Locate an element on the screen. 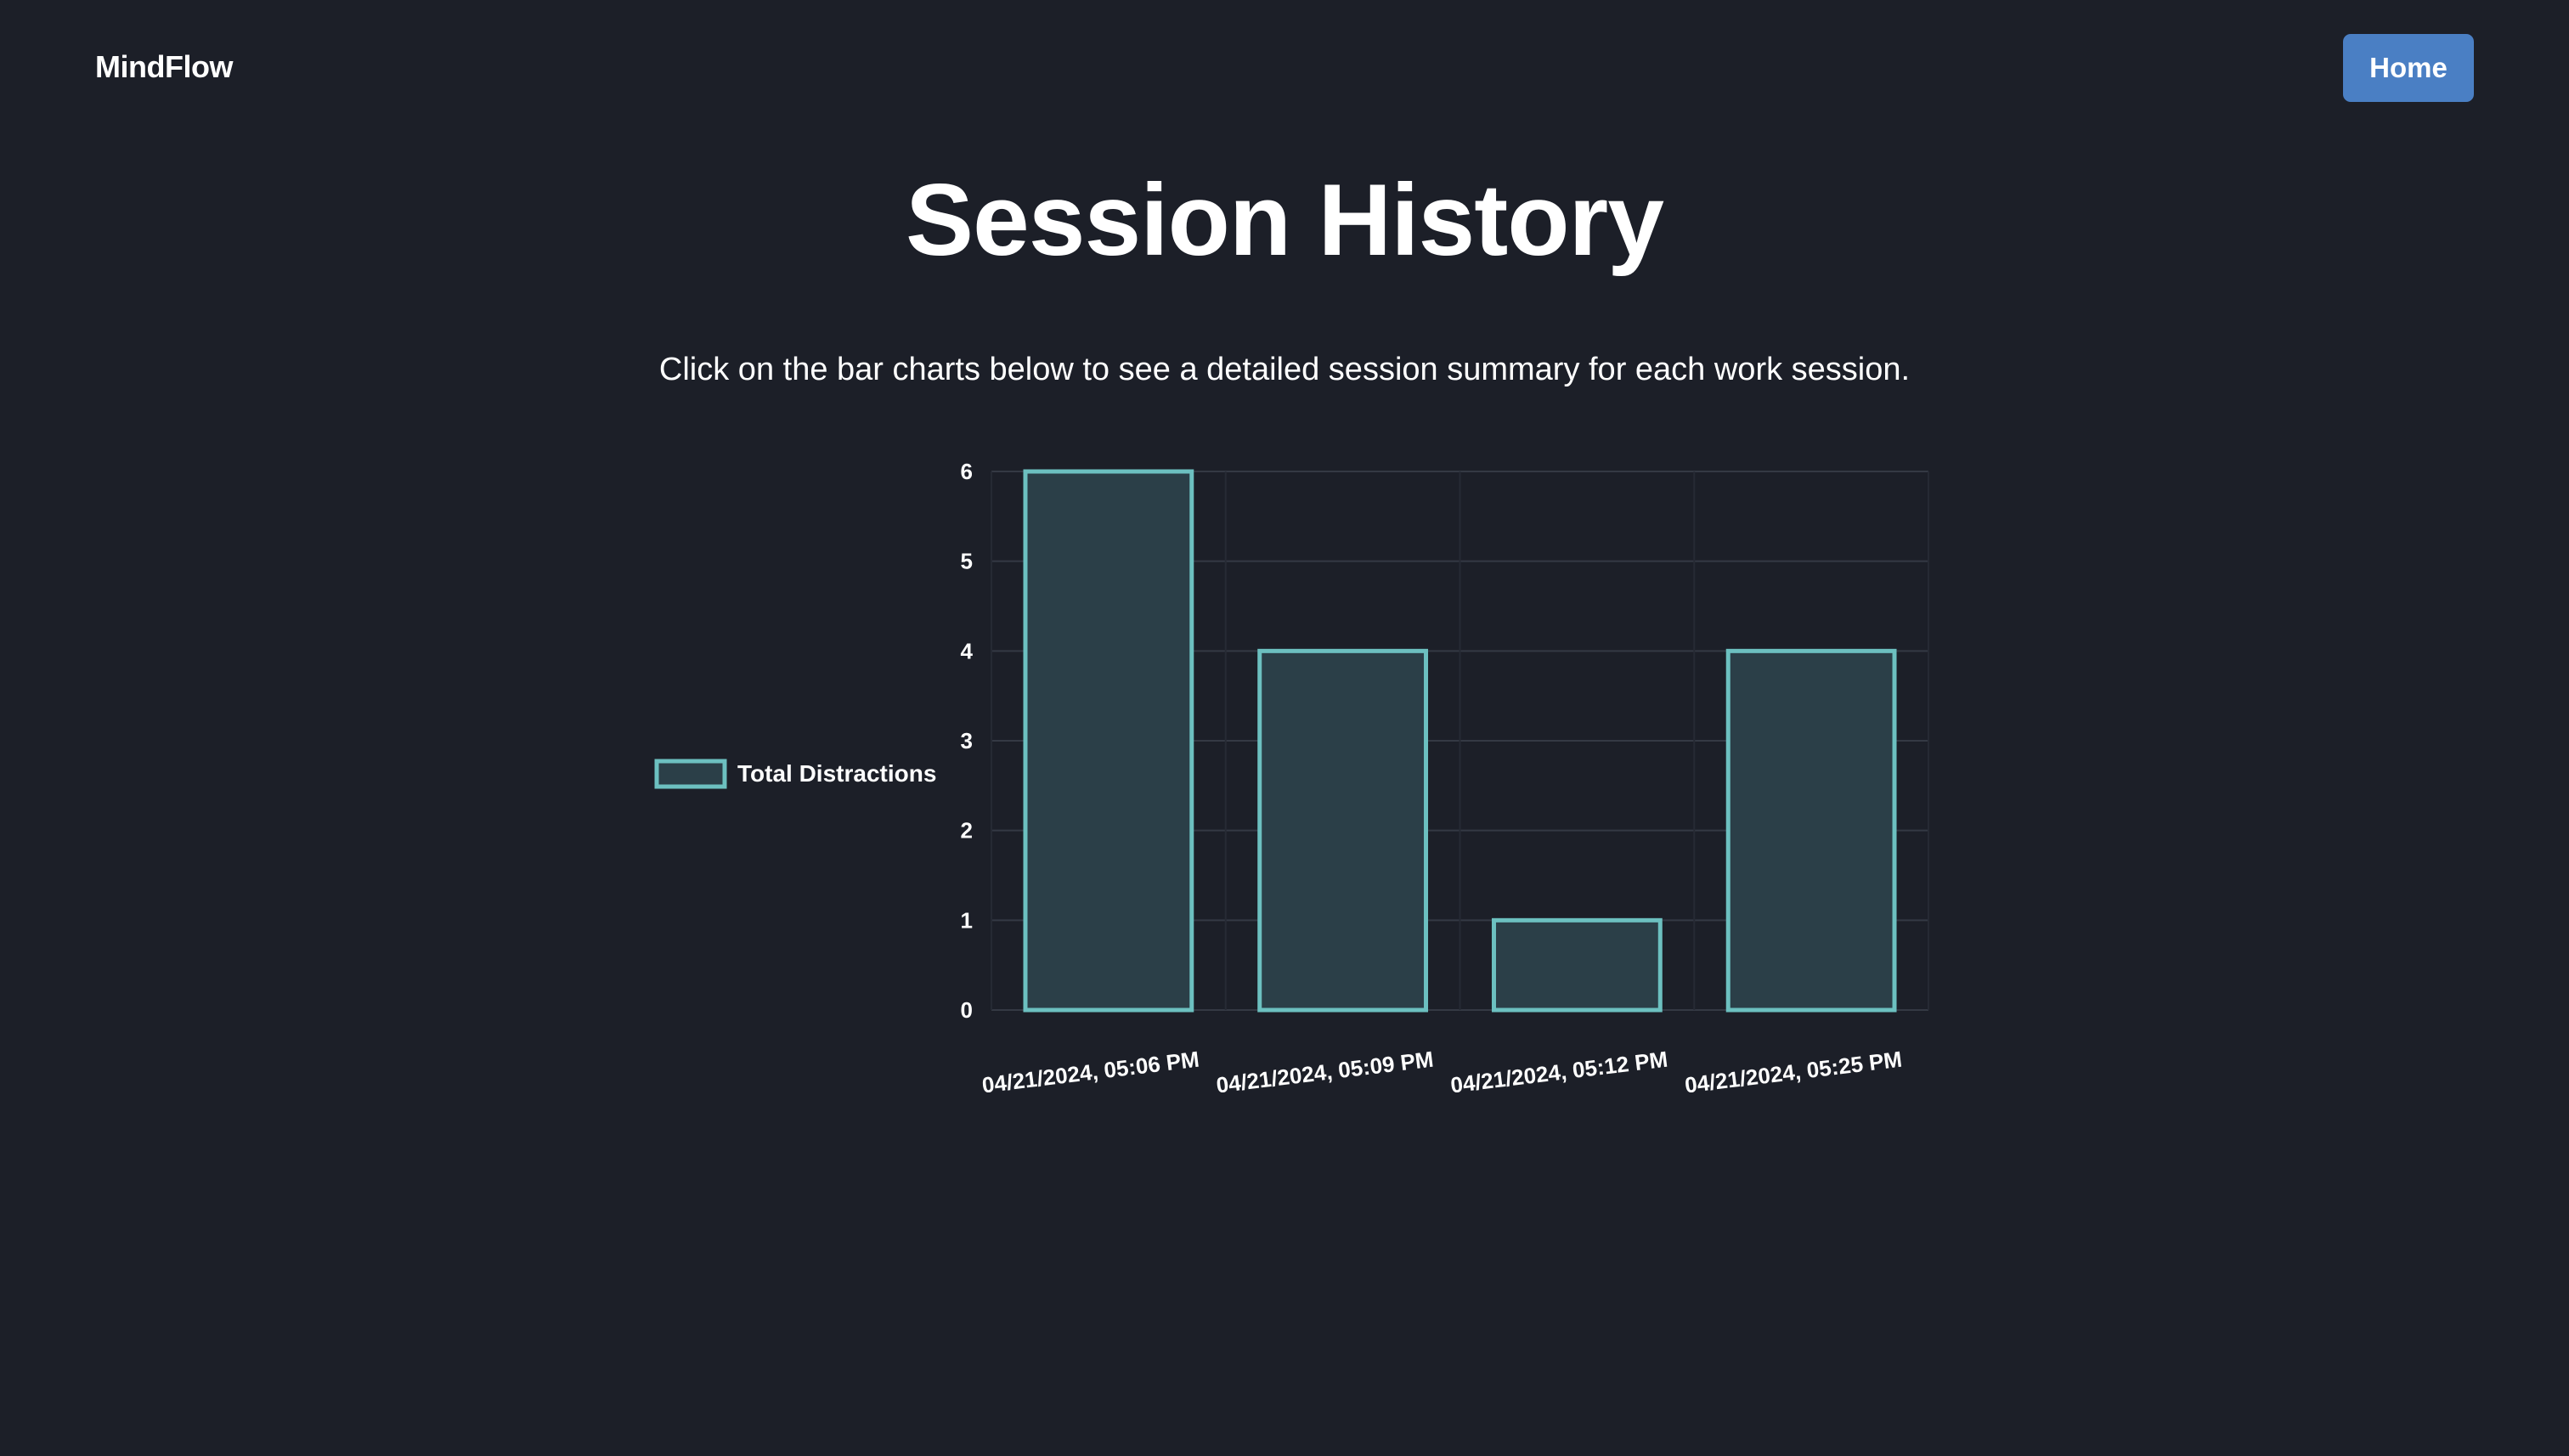 The height and width of the screenshot is (1456, 2569). y-tick-label: 2 is located at coordinates (967, 831).